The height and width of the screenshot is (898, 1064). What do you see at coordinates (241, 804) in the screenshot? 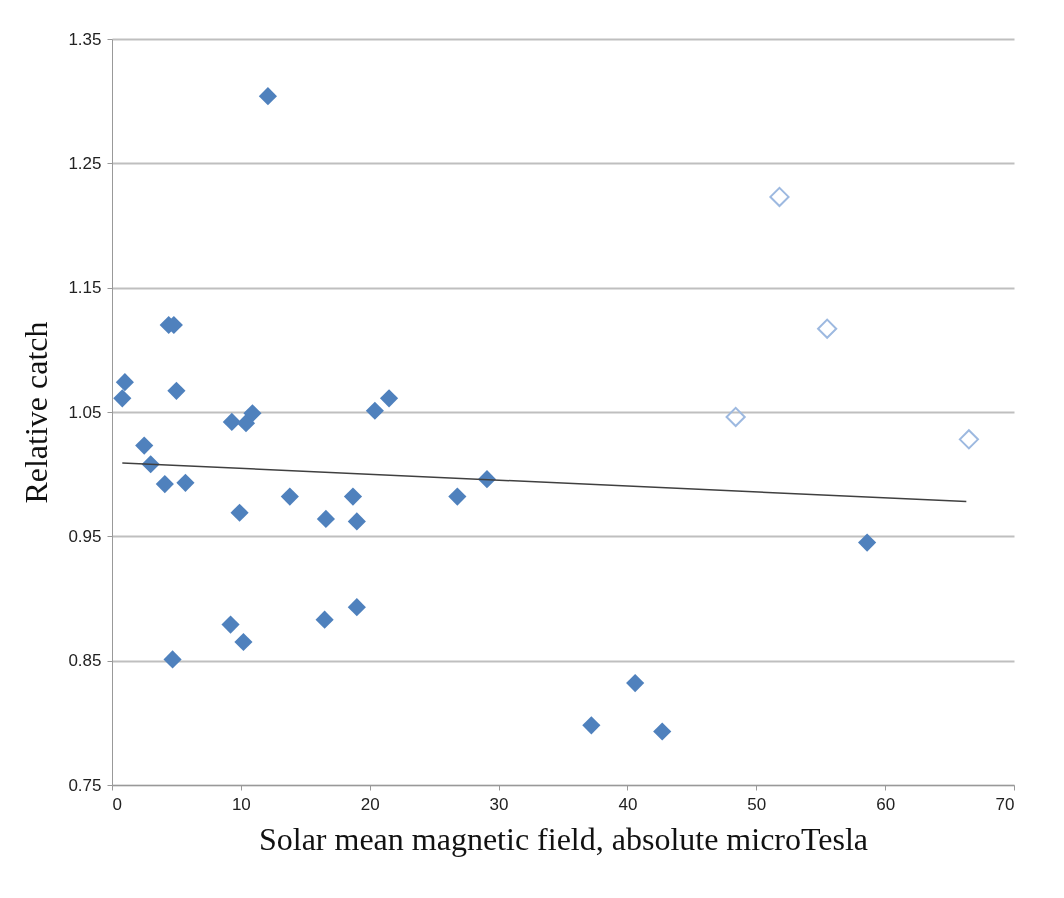
I see `x-tick-label: 10` at bounding box center [241, 804].